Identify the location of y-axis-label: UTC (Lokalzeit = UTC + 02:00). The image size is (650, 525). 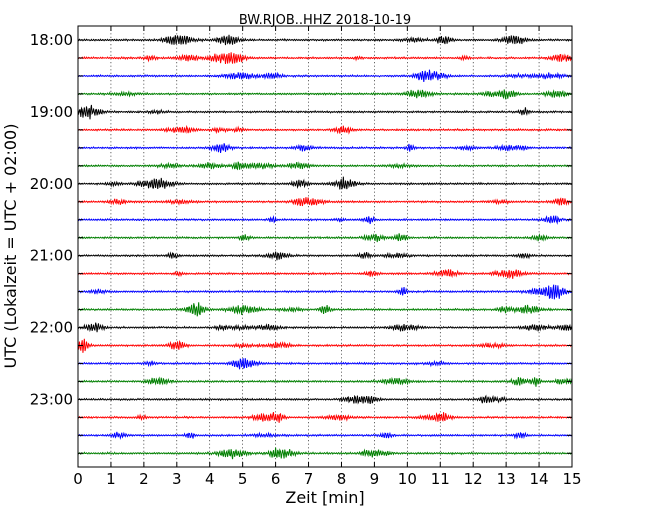
(10, 246).